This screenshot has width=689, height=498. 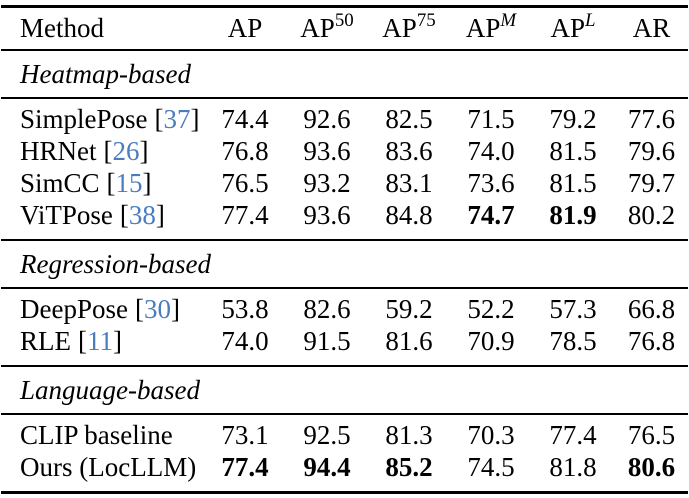 What do you see at coordinates (66, 214) in the screenshot?
I see `method-name: ViTPose` at bounding box center [66, 214].